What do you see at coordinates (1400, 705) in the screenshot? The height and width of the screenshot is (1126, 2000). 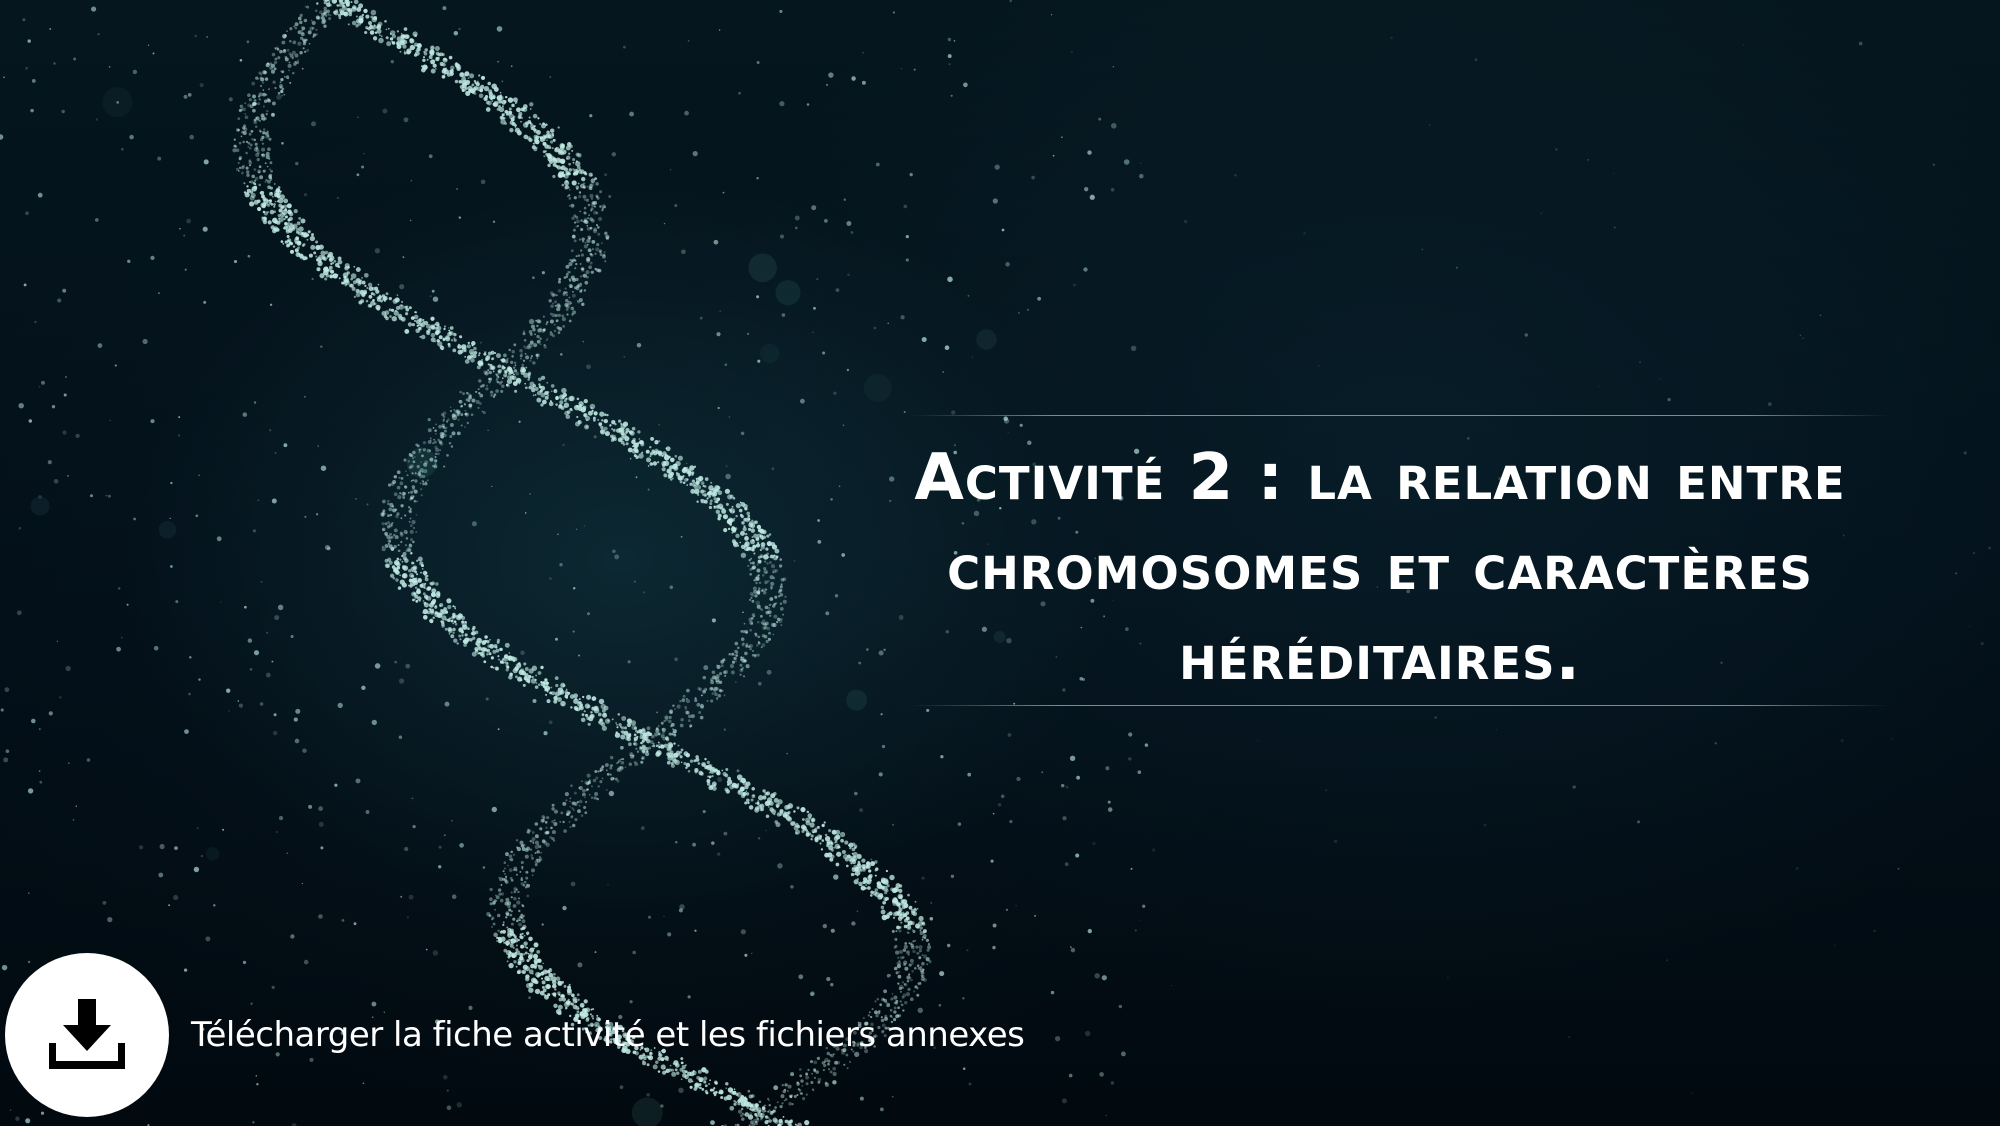 I see `title-bottom-rule` at bounding box center [1400, 705].